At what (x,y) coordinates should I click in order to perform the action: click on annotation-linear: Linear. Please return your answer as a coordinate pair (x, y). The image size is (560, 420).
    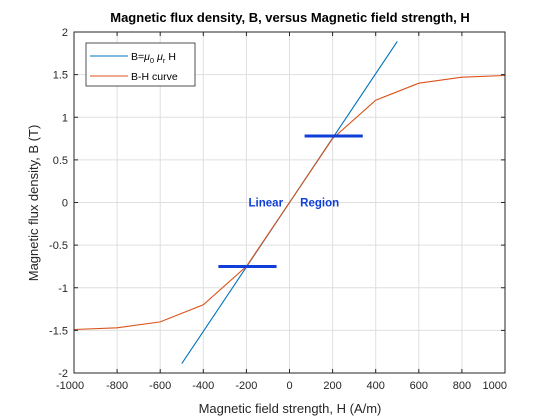
    Looking at the image, I should click on (266, 204).